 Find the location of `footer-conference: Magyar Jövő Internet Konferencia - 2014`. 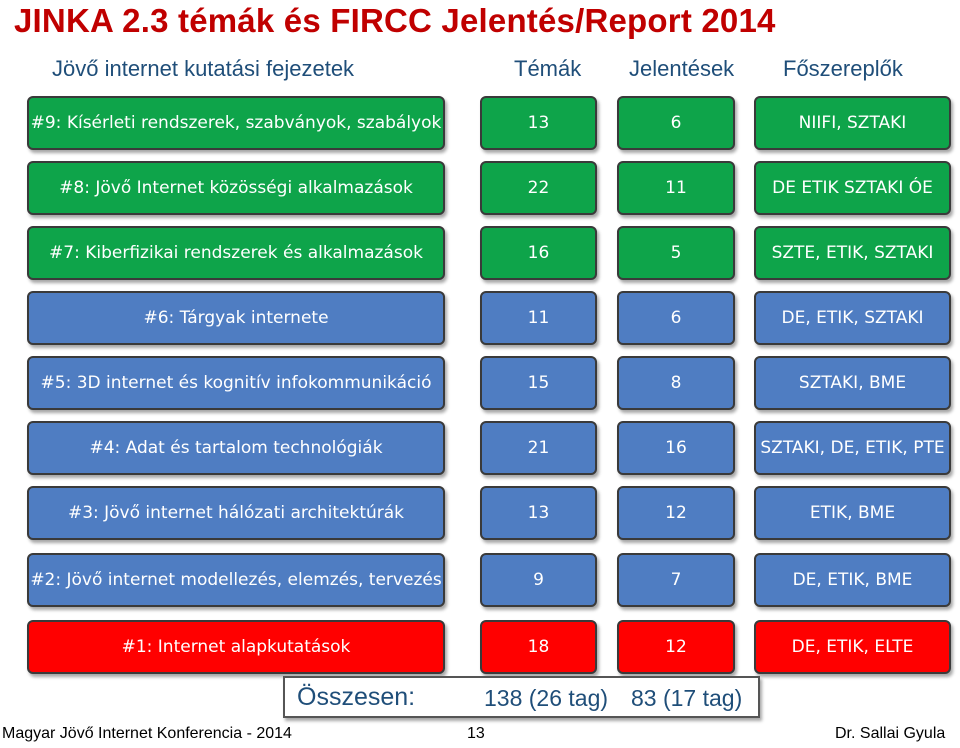

footer-conference: Magyar Jövő Internet Konferencia - 2014 is located at coordinates (147, 733).